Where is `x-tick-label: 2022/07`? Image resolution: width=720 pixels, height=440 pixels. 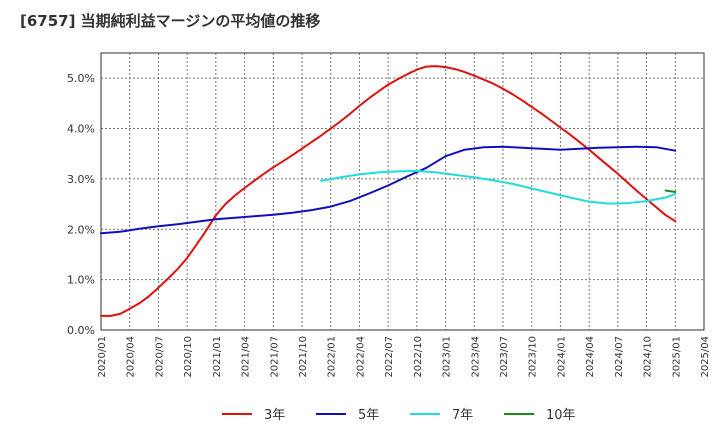
x-tick-label: 2022/07 is located at coordinates (389, 357).